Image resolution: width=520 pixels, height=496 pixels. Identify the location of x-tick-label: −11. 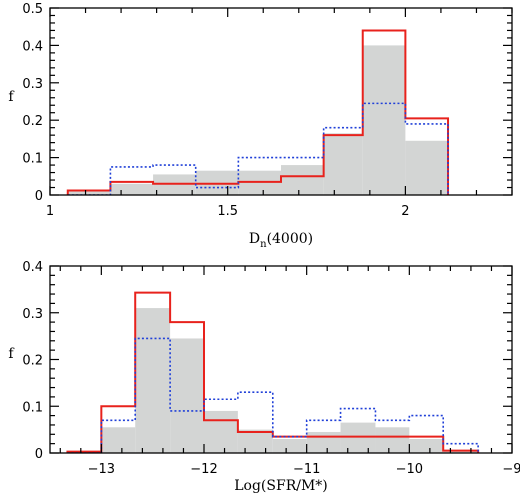
(306, 469).